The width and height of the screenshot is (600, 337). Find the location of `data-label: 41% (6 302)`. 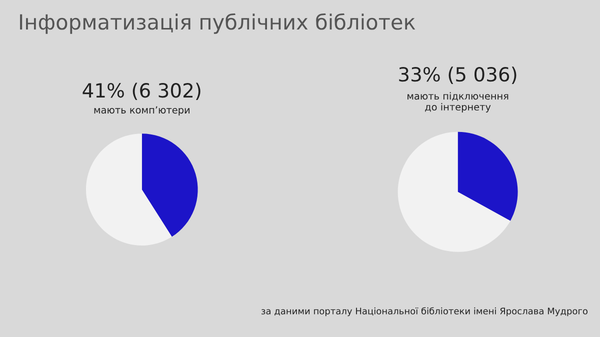

data-label: 41% (6 302) is located at coordinates (141, 91).